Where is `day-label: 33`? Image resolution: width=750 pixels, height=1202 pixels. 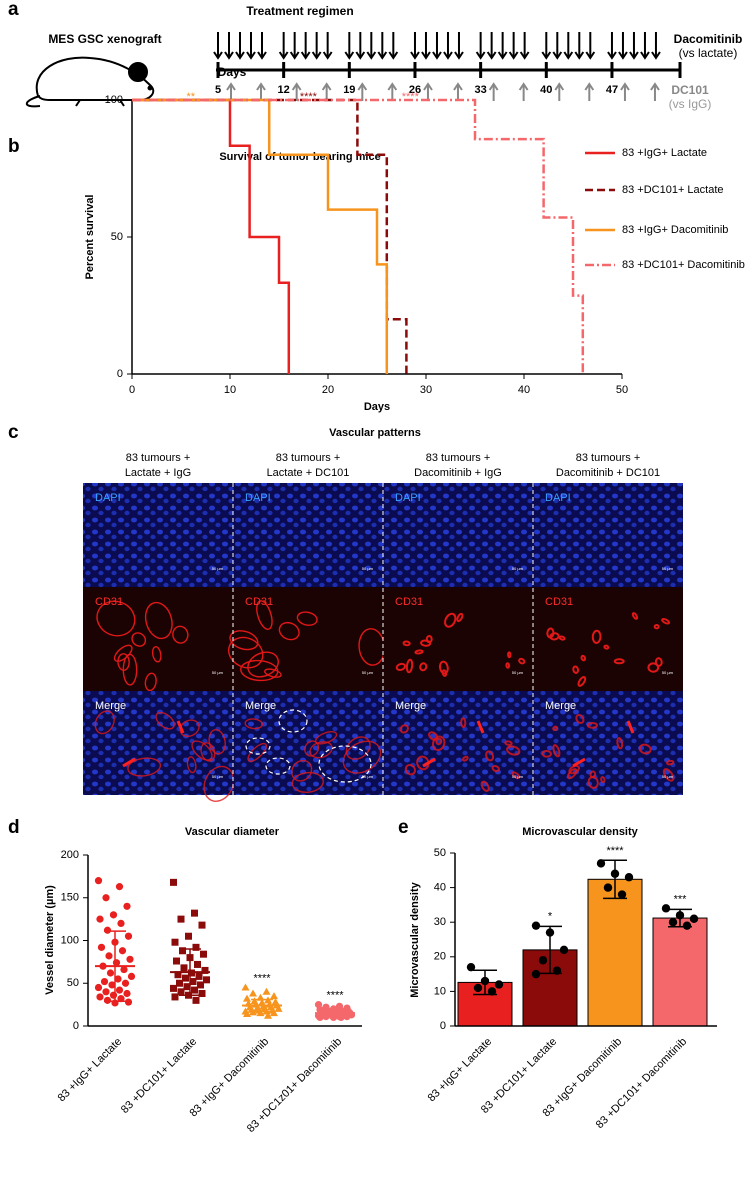
day-label: 33 is located at coordinates (481, 90).